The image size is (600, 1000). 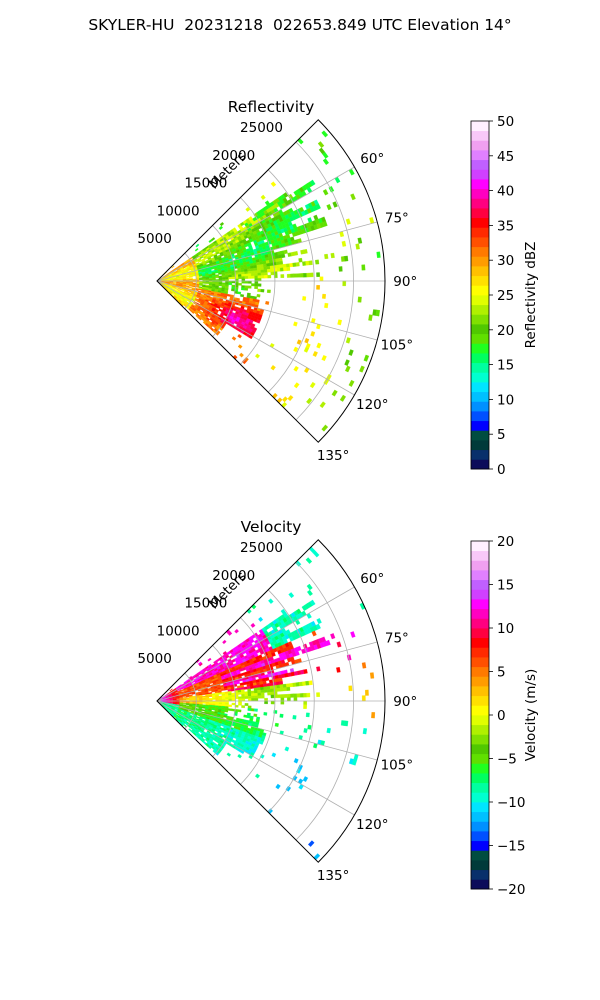 What do you see at coordinates (505, 366) in the screenshot?
I see `colorbar-tick-label: 15` at bounding box center [505, 366].